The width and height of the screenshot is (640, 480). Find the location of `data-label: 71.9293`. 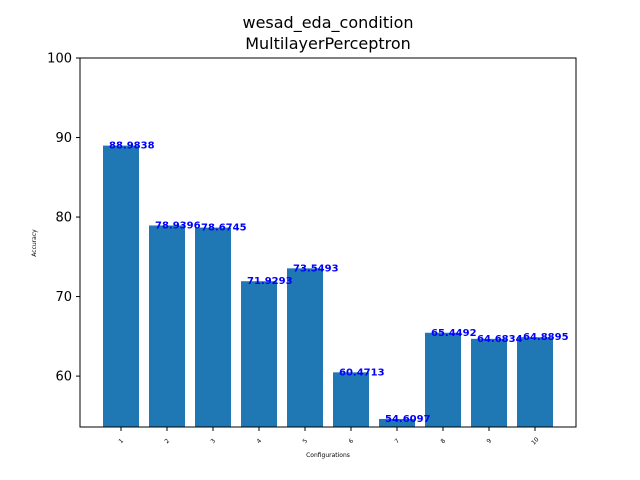

data-label: 71.9293 is located at coordinates (270, 281).